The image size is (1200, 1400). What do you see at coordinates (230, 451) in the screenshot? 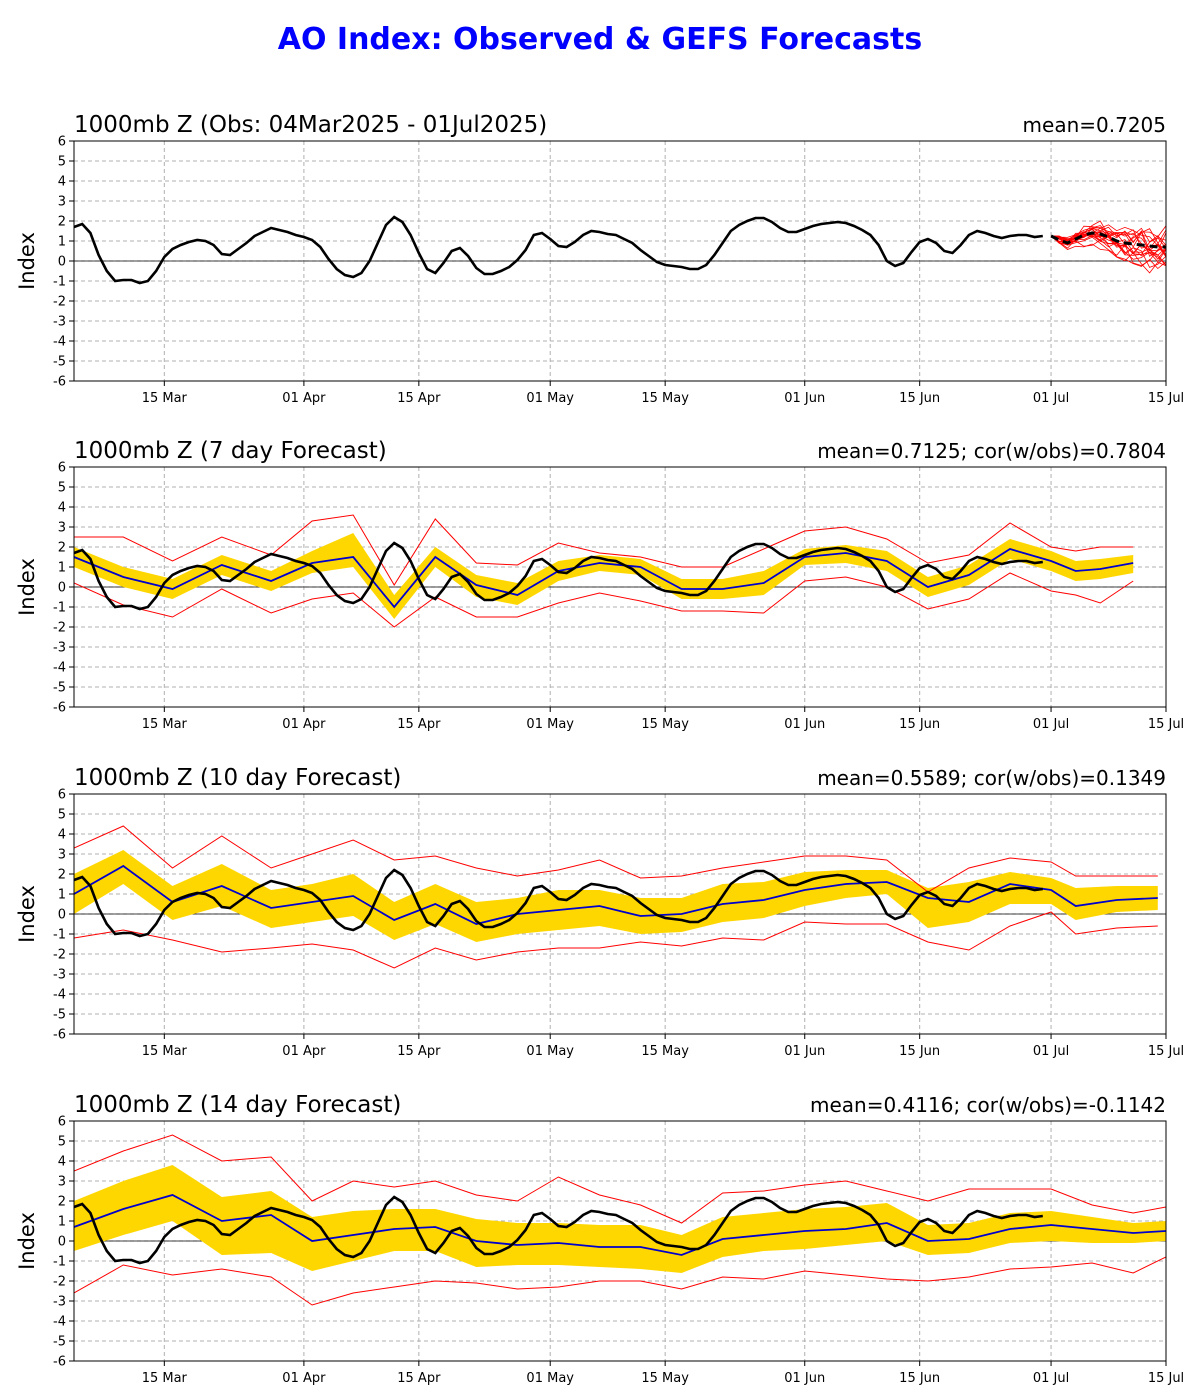
I see `panel-title: 1000mb Z (7 day Forecast)` at bounding box center [230, 451].